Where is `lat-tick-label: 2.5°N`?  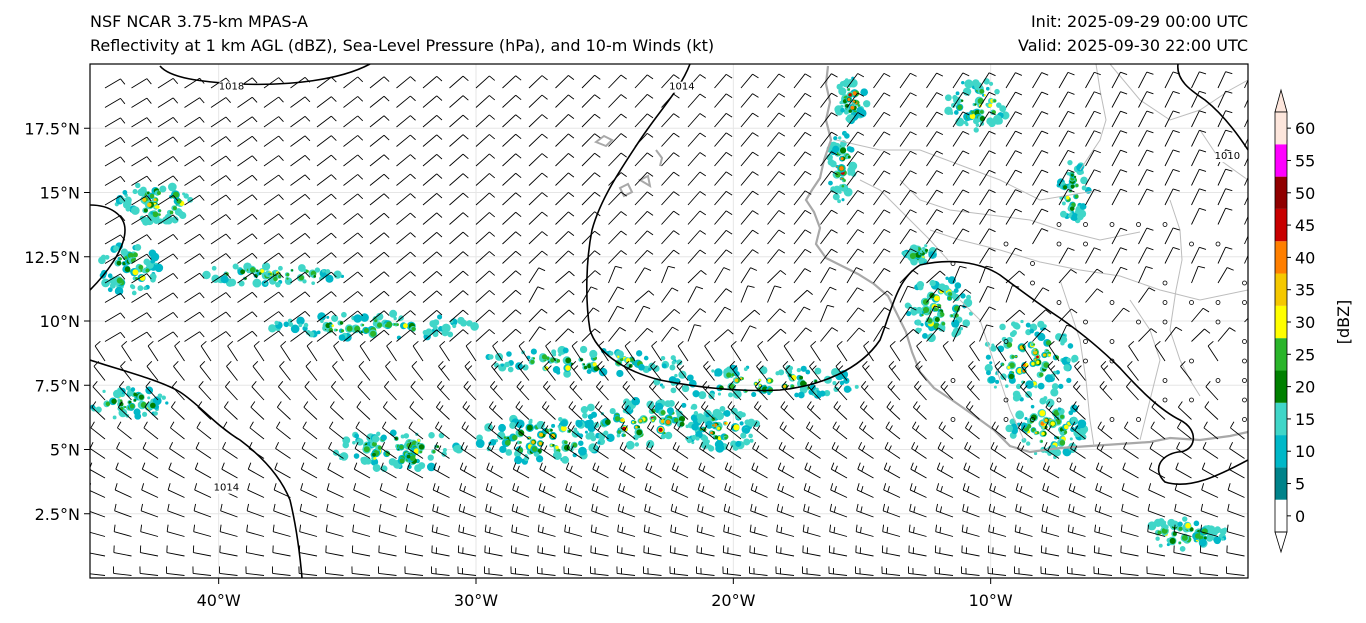
lat-tick-label: 2.5°N is located at coordinates (57, 514).